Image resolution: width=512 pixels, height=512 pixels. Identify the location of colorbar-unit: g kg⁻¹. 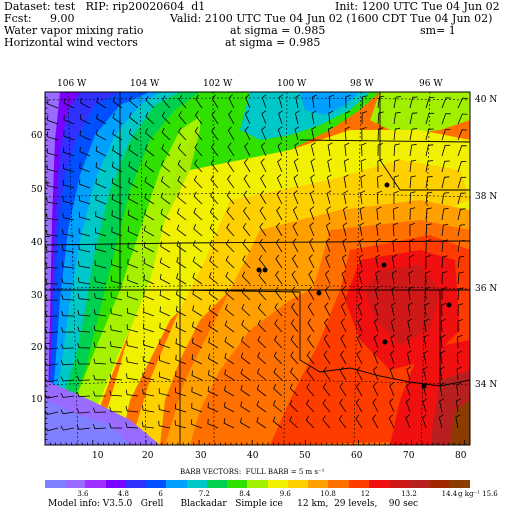
(469, 494).